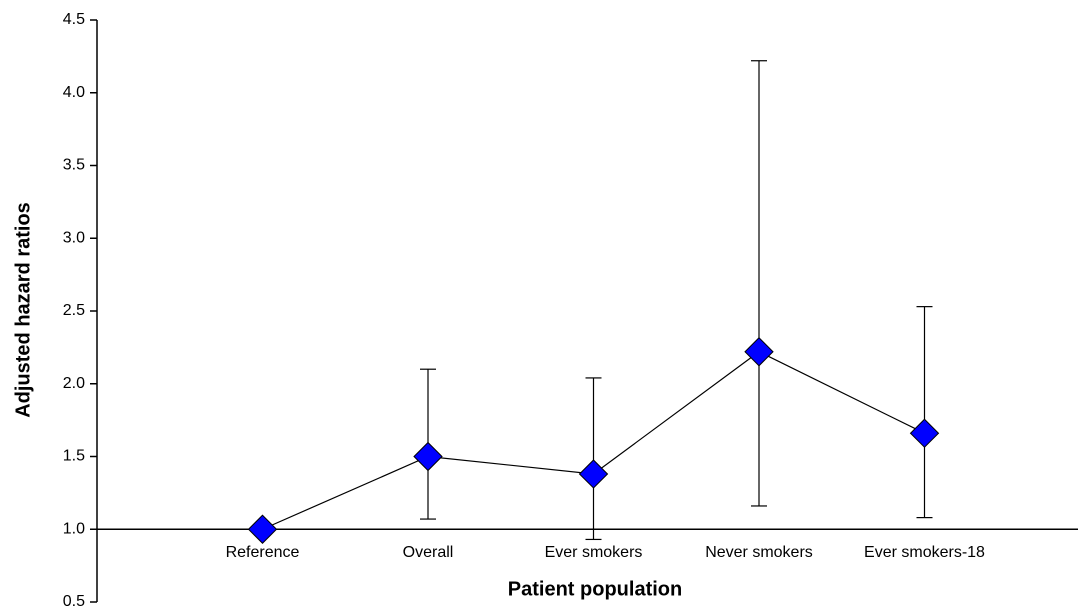 The width and height of the screenshot is (1078, 610). I want to click on y-tick-label: 3.5, so click(74, 165).